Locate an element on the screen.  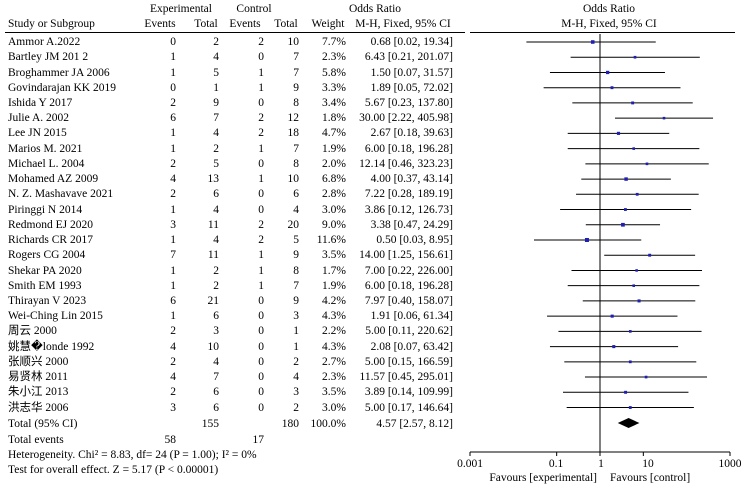
ctrl-total: 1 is located at coordinates (296, 331).